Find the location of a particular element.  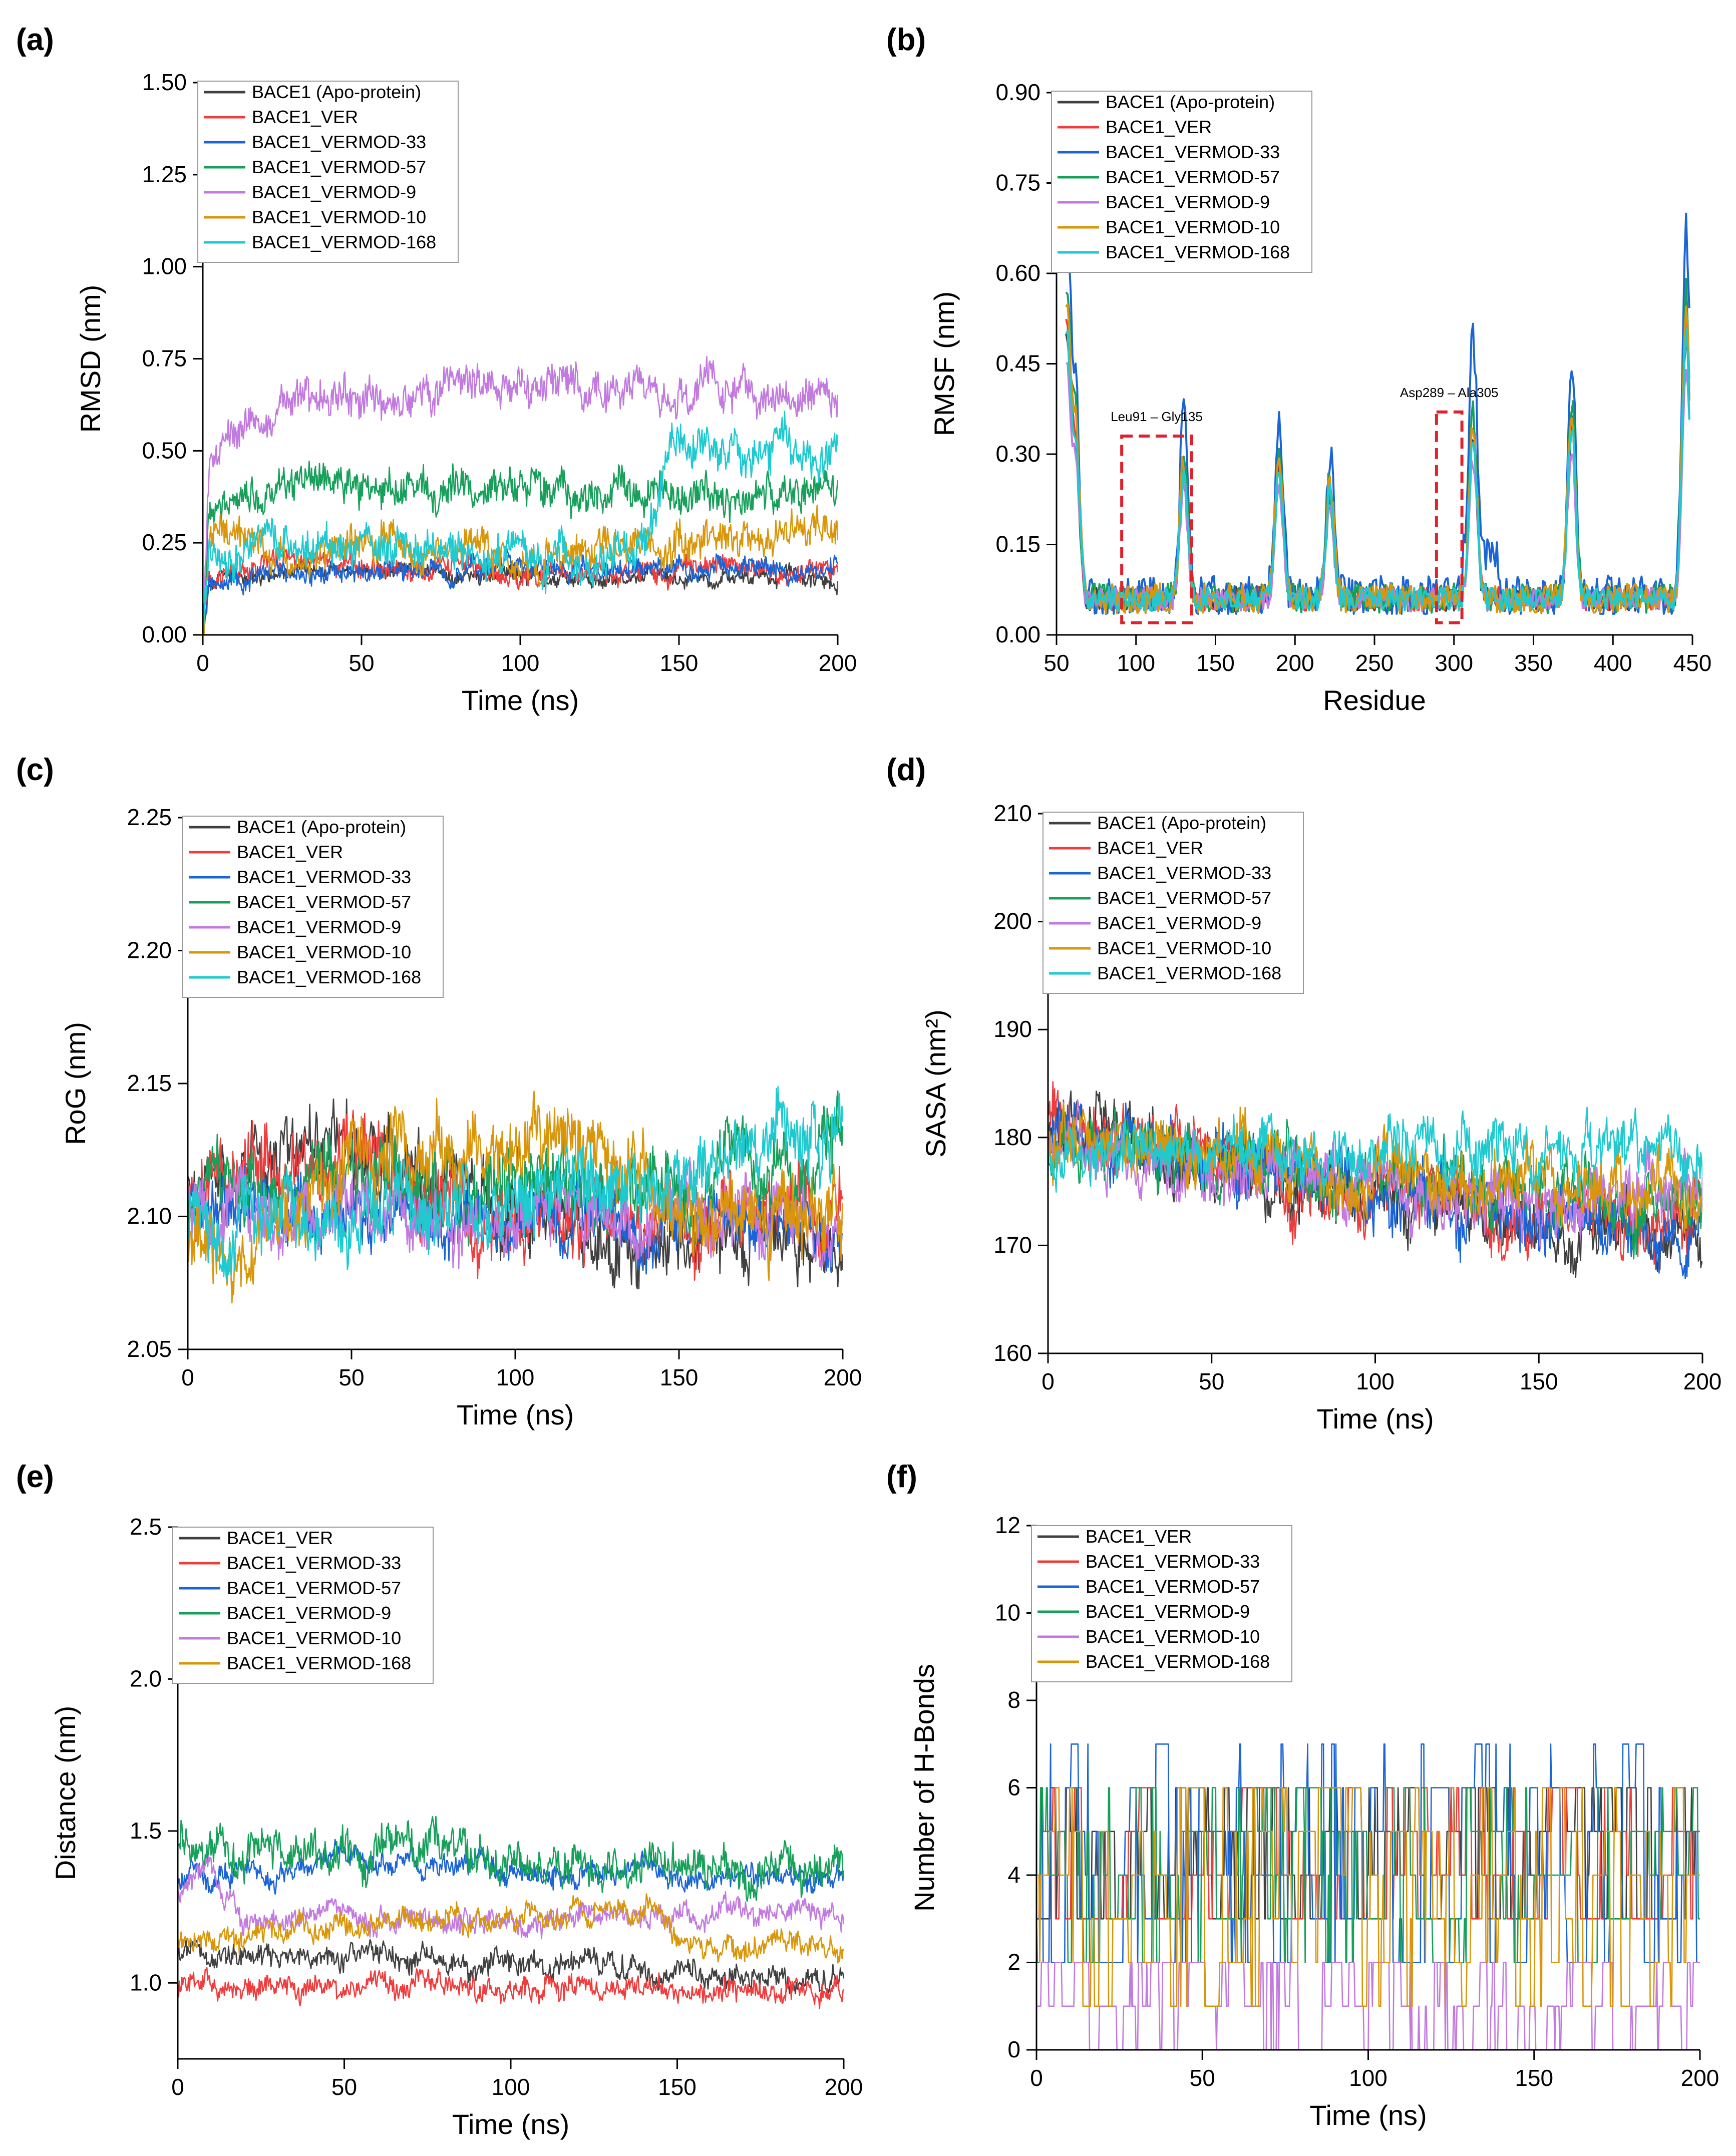

y-tick-label: 1.25 is located at coordinates (165, 174).